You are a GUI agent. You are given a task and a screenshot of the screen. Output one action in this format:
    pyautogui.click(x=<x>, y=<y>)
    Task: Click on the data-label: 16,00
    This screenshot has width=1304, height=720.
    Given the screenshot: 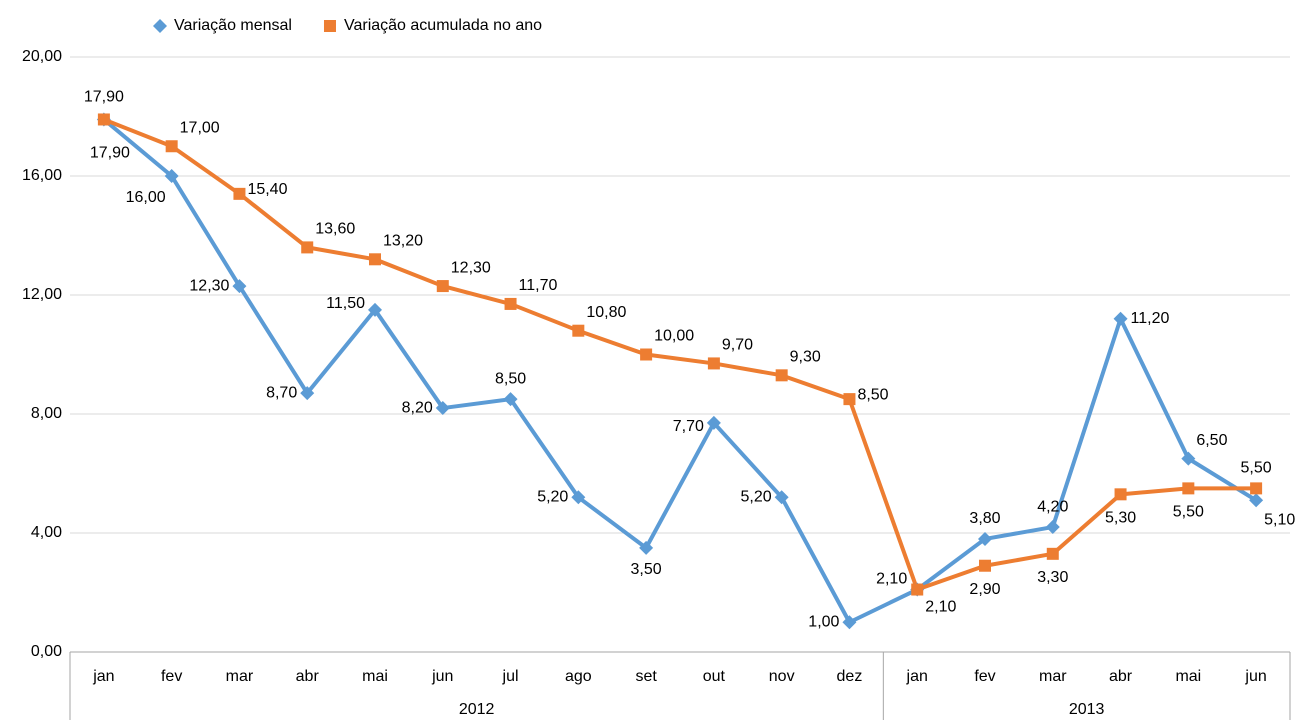 What is the action you would take?
    pyautogui.click(x=146, y=197)
    